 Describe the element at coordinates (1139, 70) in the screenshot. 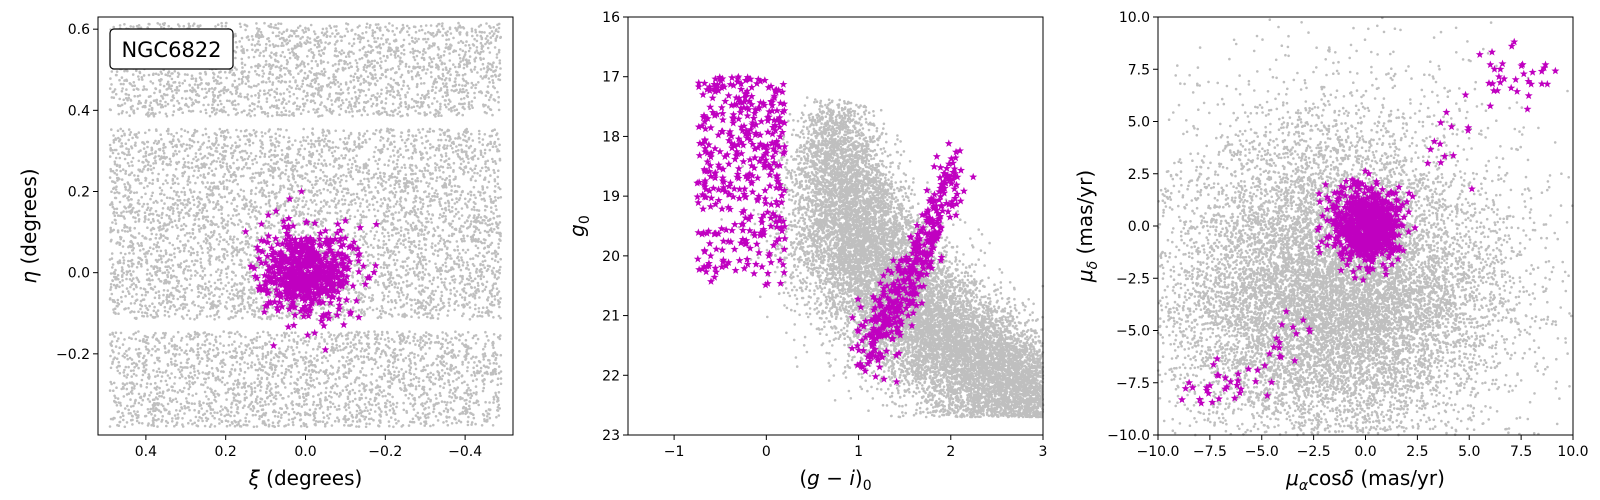

I see `y-tick-label: 7.5` at that location.